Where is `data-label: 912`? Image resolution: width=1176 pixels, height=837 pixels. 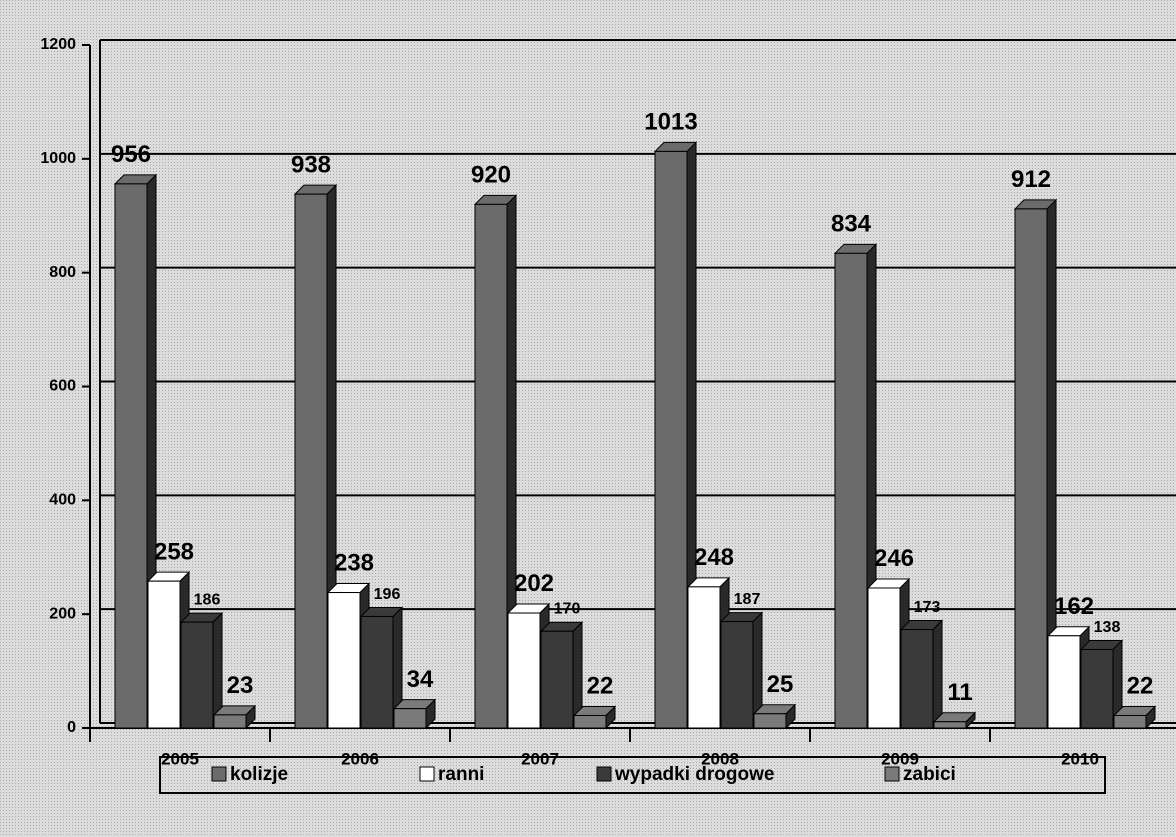
data-label: 912 is located at coordinates (1031, 179).